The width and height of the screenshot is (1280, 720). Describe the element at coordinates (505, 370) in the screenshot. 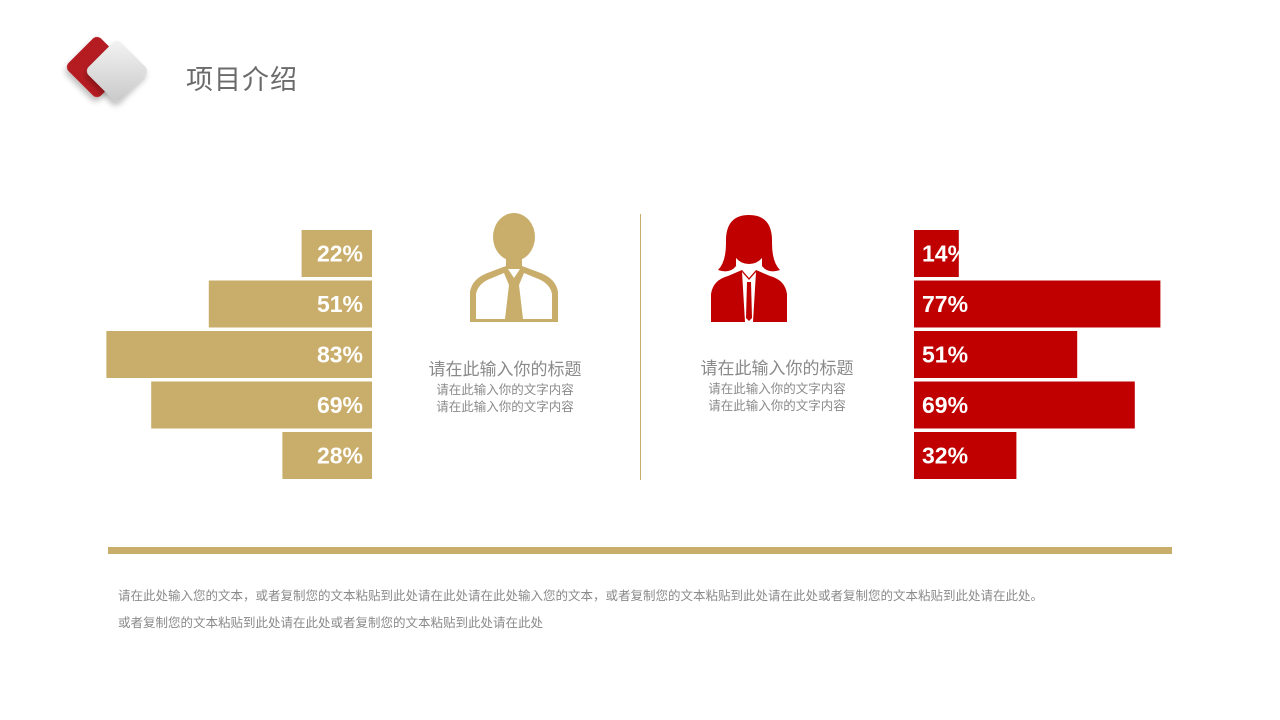

I see `left-person-title: 请在此输入你的标题` at that location.